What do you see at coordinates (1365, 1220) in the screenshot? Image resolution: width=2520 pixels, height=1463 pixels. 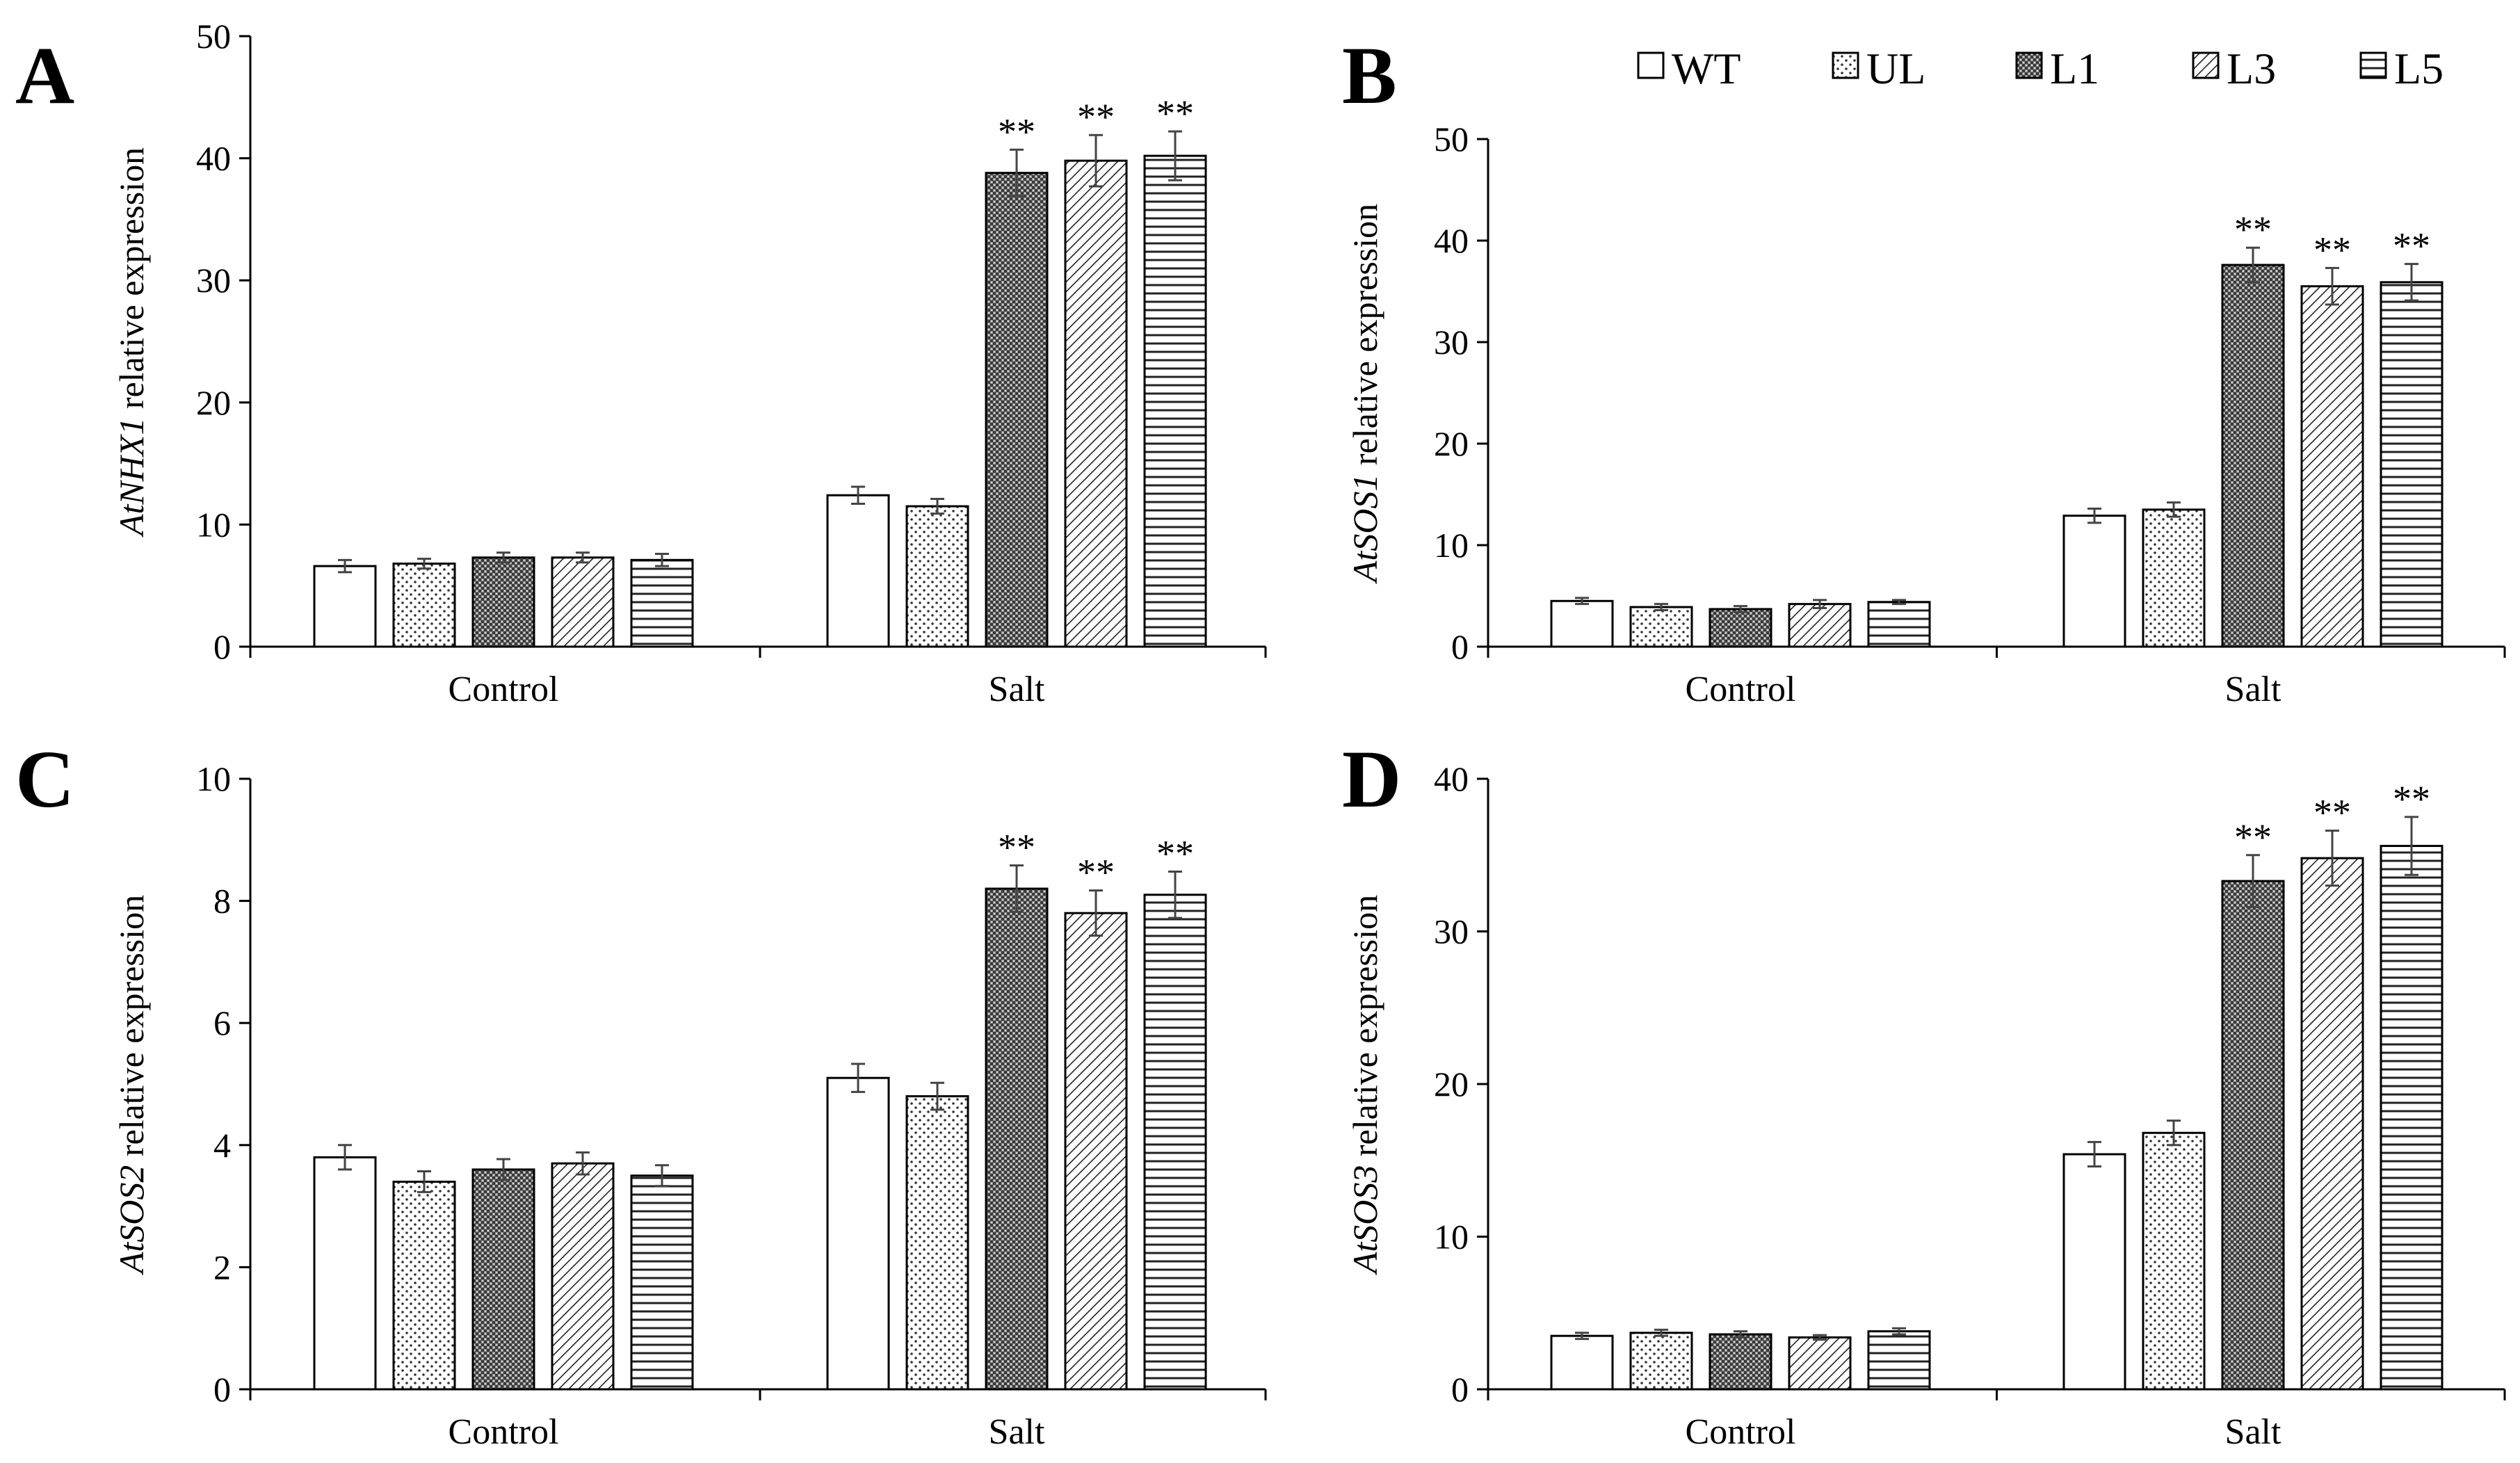 I see `y-axis-label-gene: AtSOS3` at bounding box center [1365, 1220].